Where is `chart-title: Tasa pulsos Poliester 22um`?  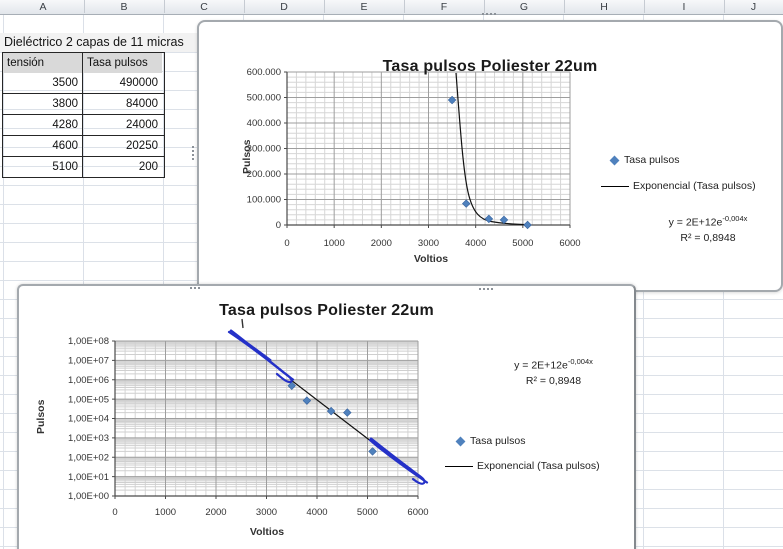
chart-title: Tasa pulsos Poliester 22um is located at coordinates (326, 310).